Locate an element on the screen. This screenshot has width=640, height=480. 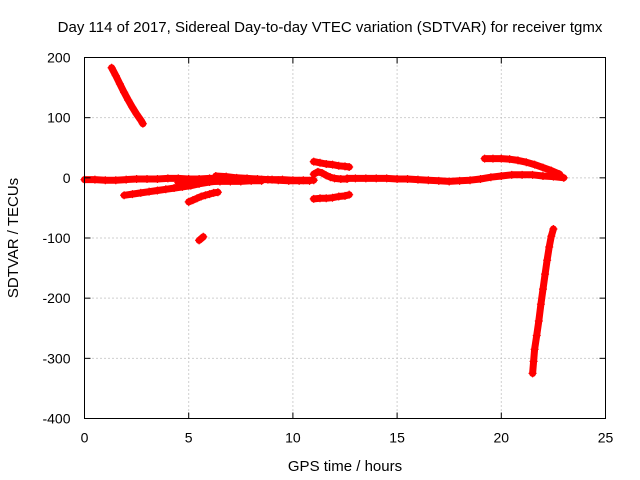
x-tick-label: 10 is located at coordinates (293, 438).